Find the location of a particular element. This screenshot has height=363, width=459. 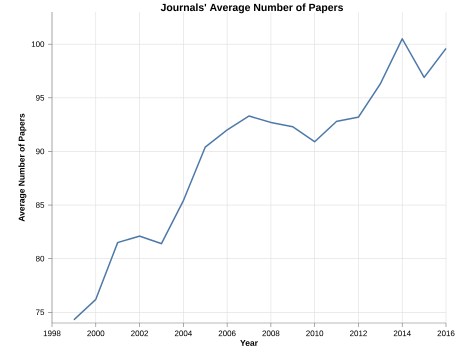

chart-title: Journals' Average Number of Papers is located at coordinates (252, 8).